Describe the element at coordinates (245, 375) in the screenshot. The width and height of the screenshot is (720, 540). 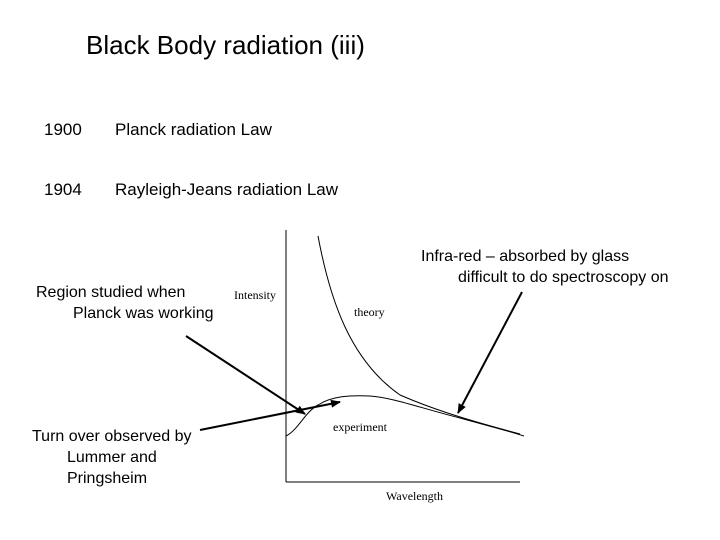
I see `region-arrow` at that location.